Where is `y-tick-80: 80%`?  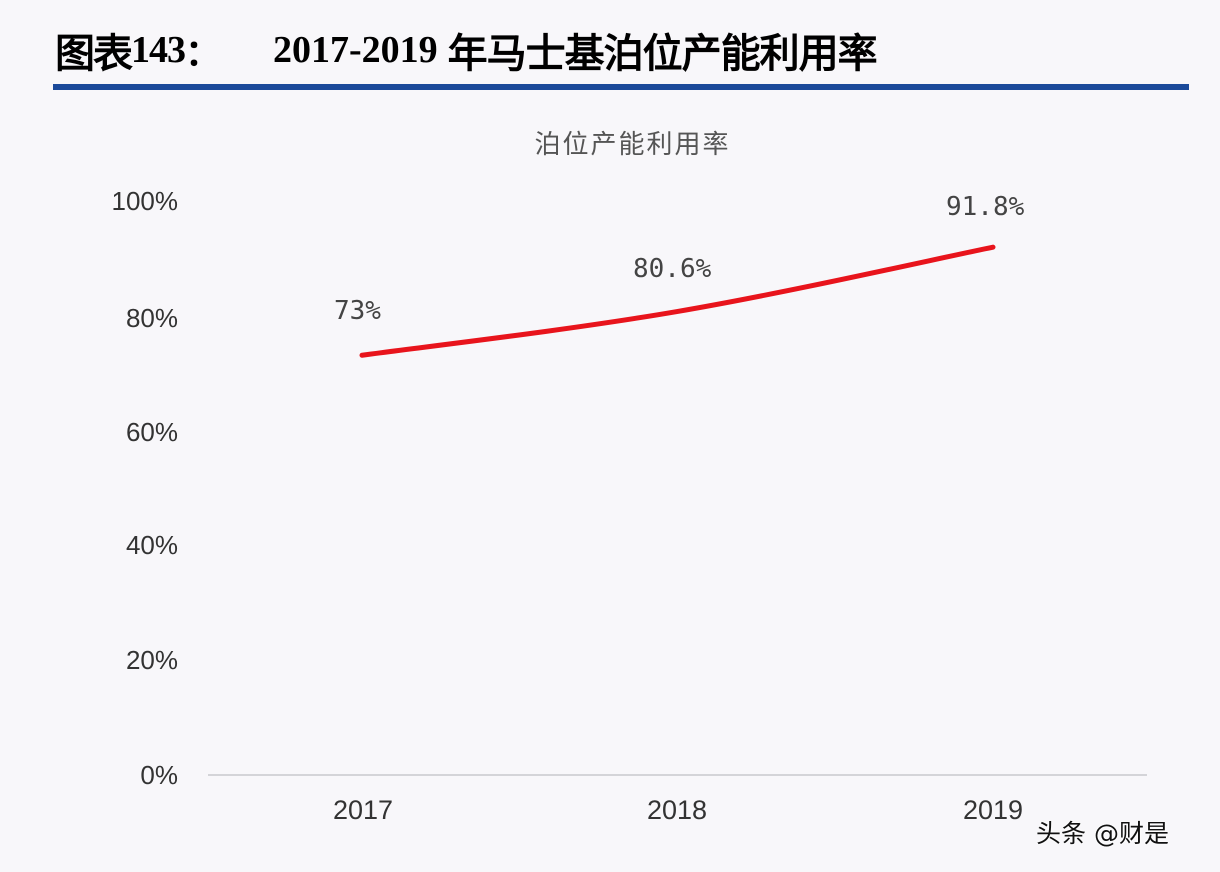 y-tick-80: 80% is located at coordinates (151, 318).